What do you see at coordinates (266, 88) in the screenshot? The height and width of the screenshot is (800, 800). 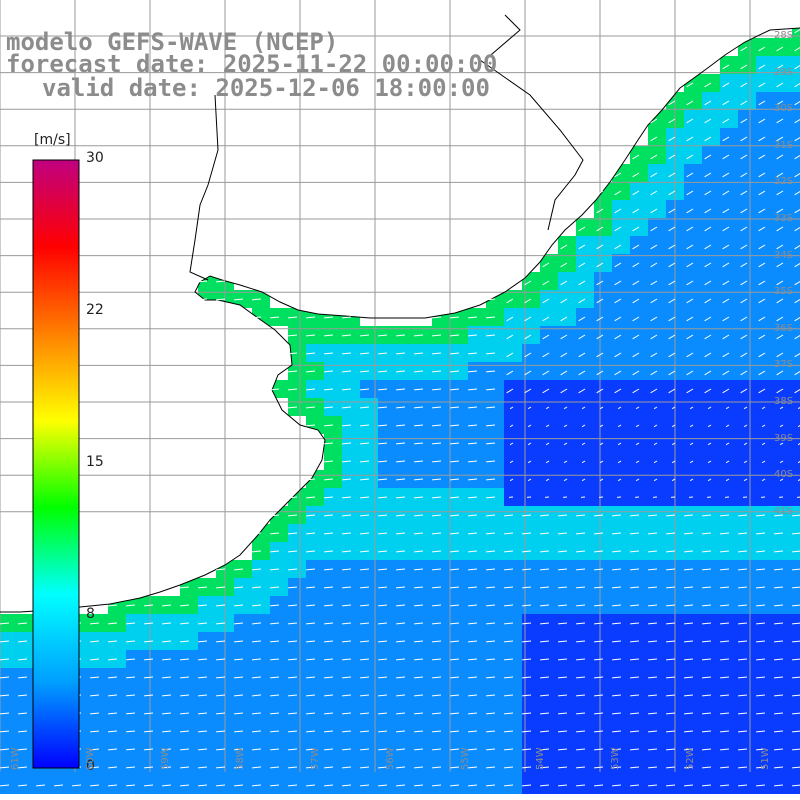 I see `valid-date: valid date: 2025-12-06 18:00:00` at bounding box center [266, 88].